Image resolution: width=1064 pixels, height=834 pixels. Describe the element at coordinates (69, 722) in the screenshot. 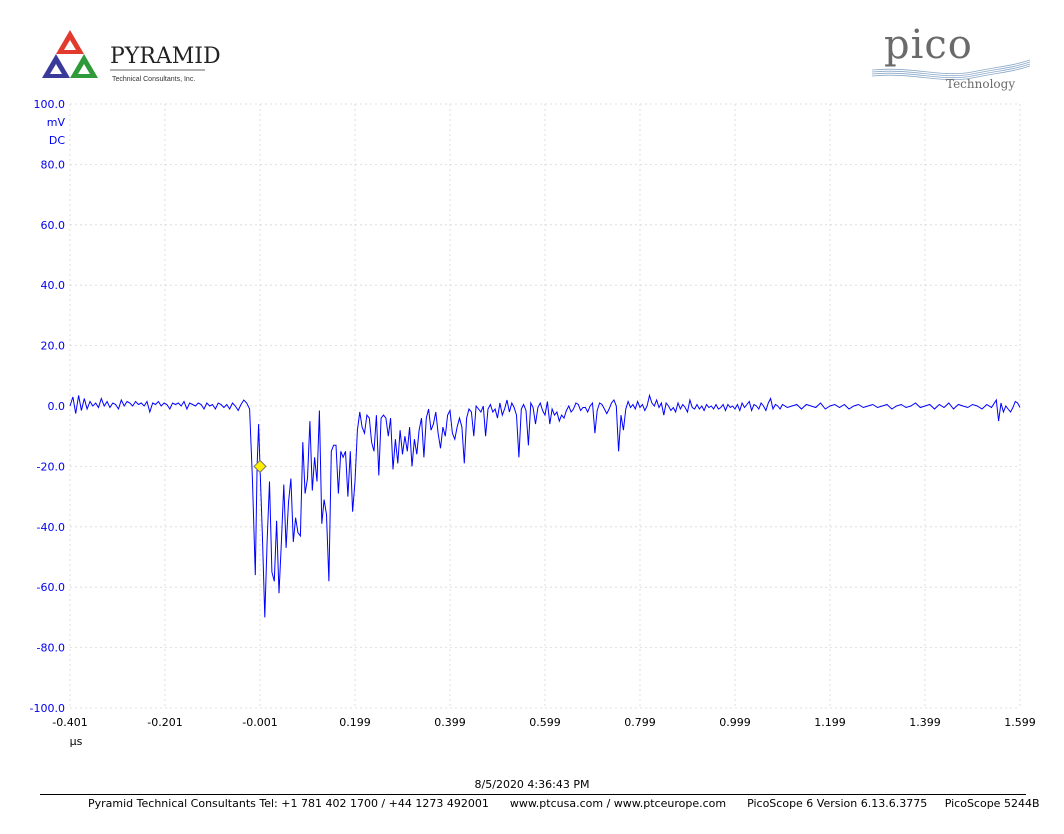

I see `x-tick-label: -0.401` at that location.